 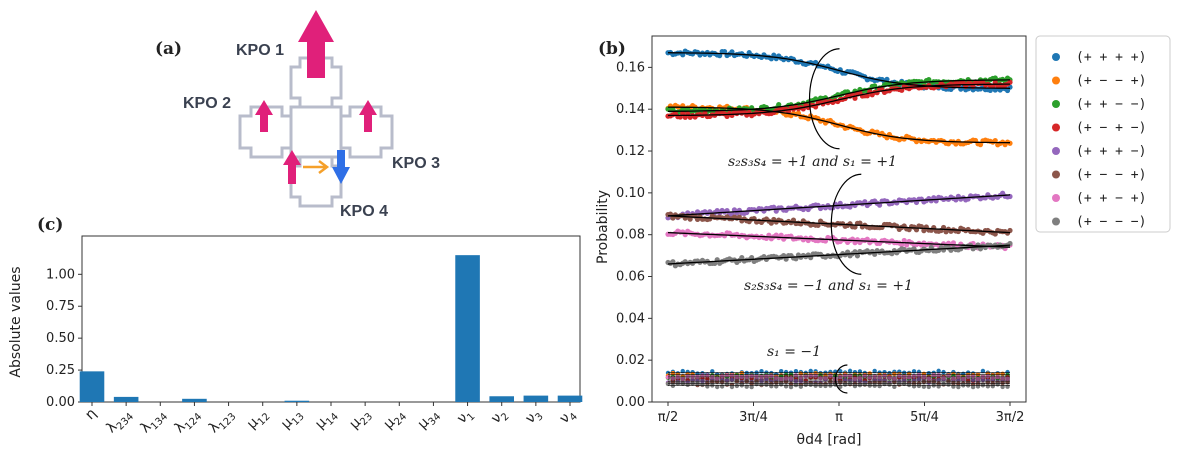 I want to click on bar-ytick-label: 1.00, so click(x=60, y=274).